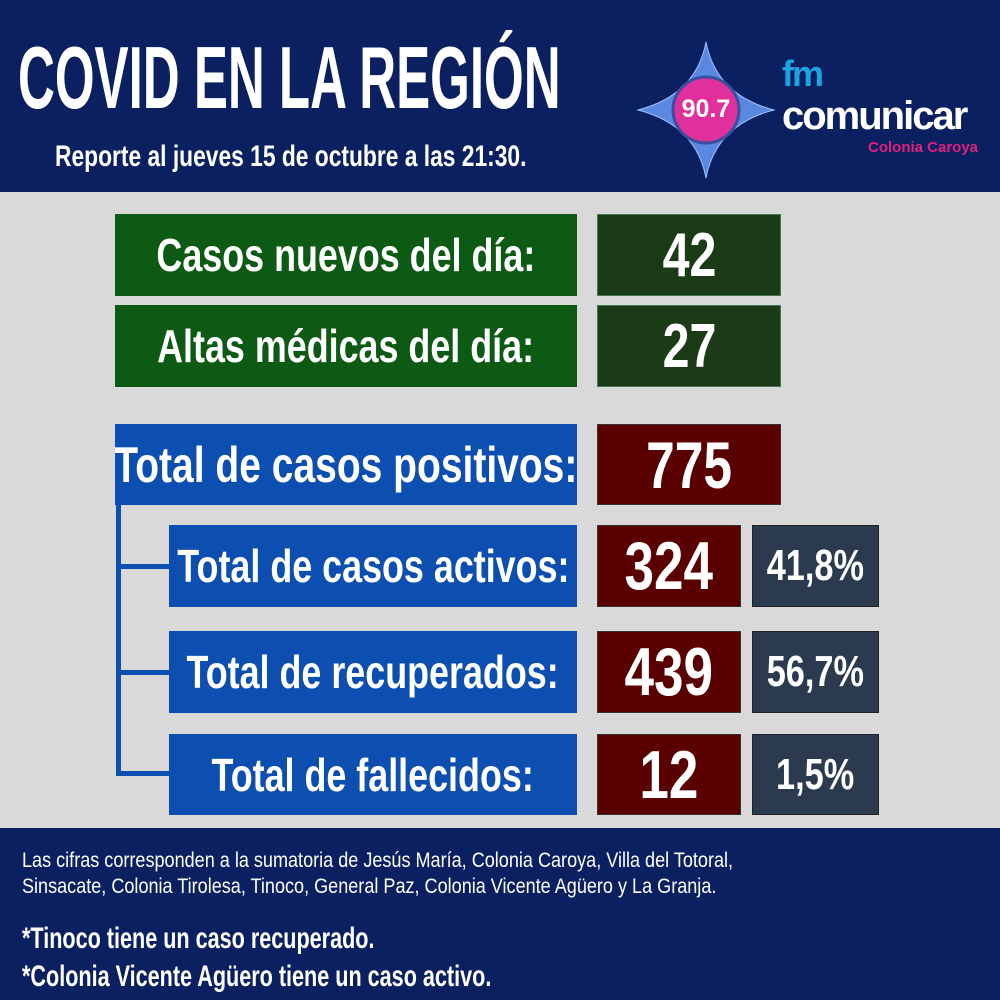 The width and height of the screenshot is (1000, 1000). What do you see at coordinates (689, 464) in the screenshot?
I see `total-positive-value: 775` at bounding box center [689, 464].